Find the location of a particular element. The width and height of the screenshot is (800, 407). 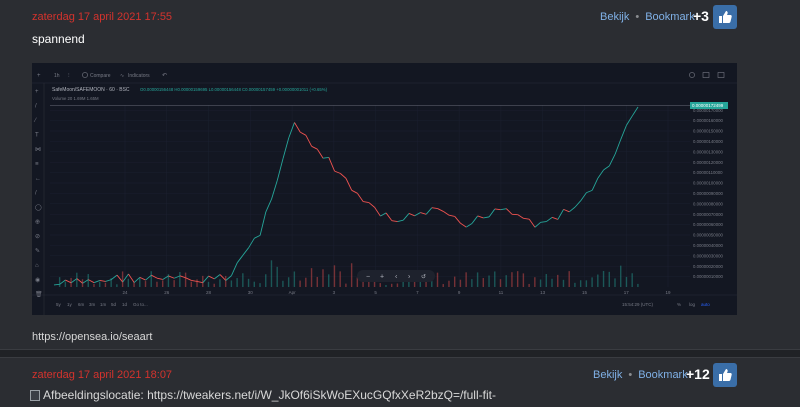

reset-icon: ↺ is located at coordinates (423, 277).